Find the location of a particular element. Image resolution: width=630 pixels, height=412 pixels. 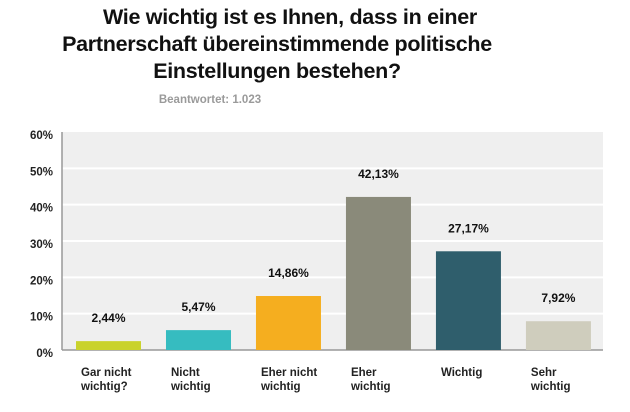

title-line: Einstellungen bestehen? is located at coordinates (277, 71).